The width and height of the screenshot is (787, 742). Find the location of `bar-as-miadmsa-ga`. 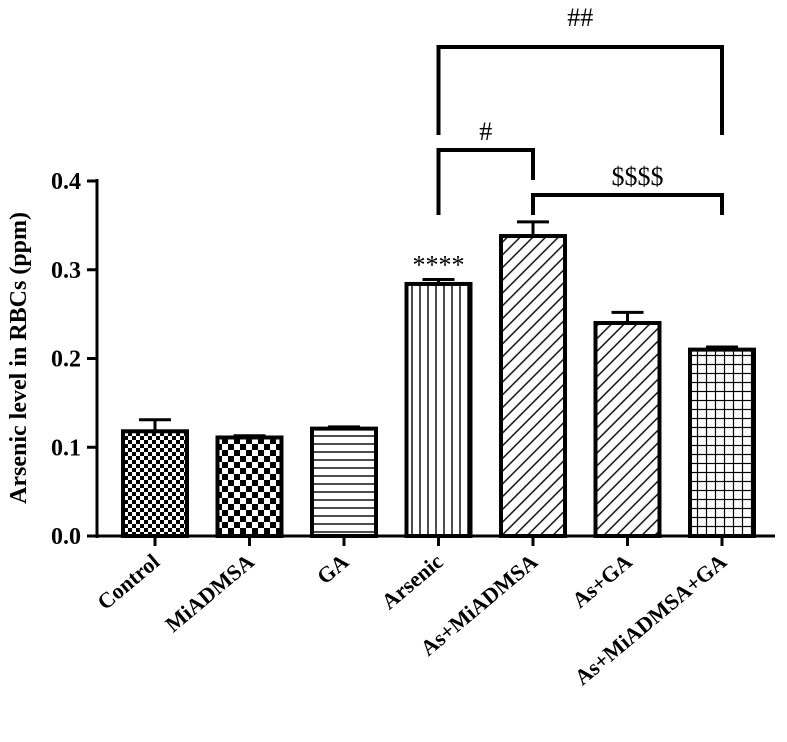

bar-as-miadmsa-ga is located at coordinates (722, 442).